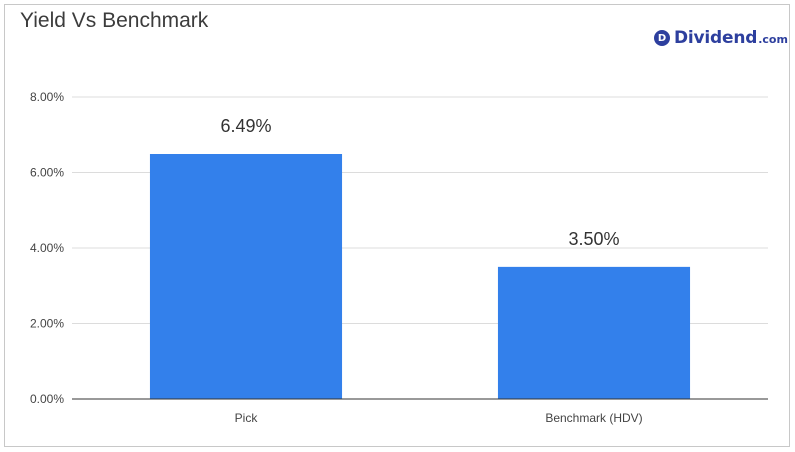 Image resolution: width=795 pixels, height=452 pixels. Describe the element at coordinates (662, 38) in the screenshot. I see `brand-badge-icon: D` at that location.